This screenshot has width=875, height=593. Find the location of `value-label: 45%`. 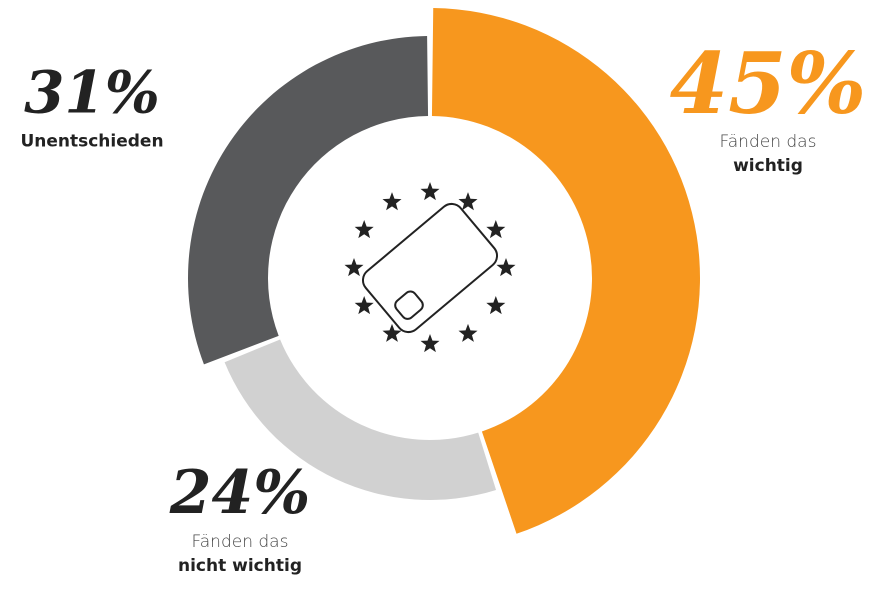

value-label: 45% is located at coordinates (768, 83).